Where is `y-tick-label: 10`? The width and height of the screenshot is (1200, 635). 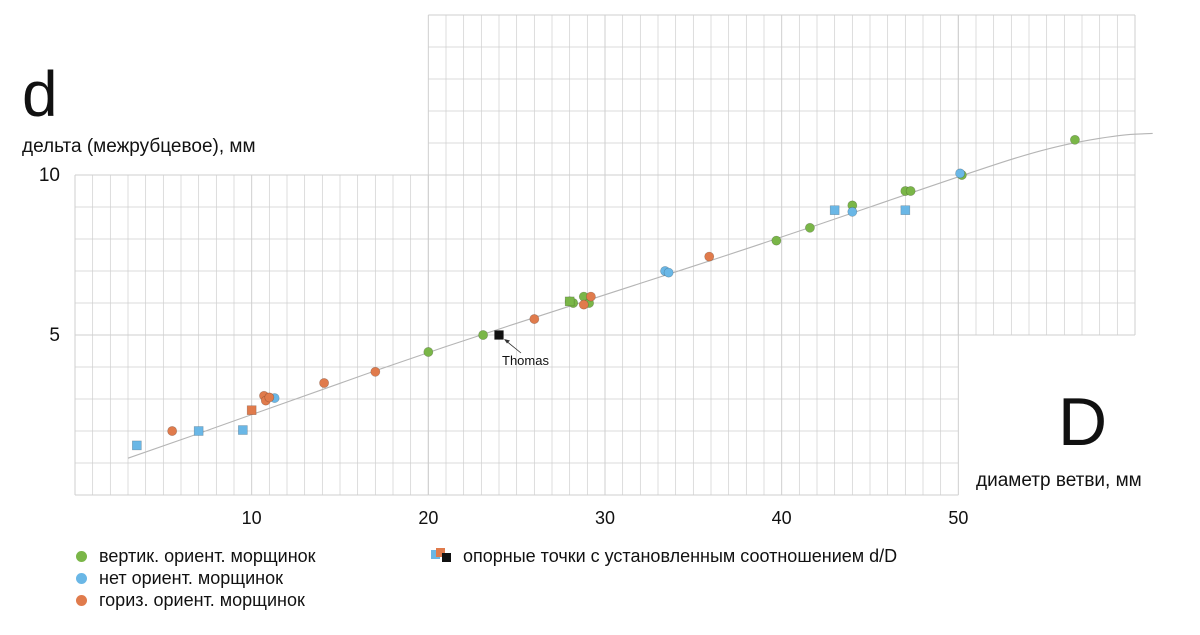
y-tick-label: 10 is located at coordinates (49, 175).